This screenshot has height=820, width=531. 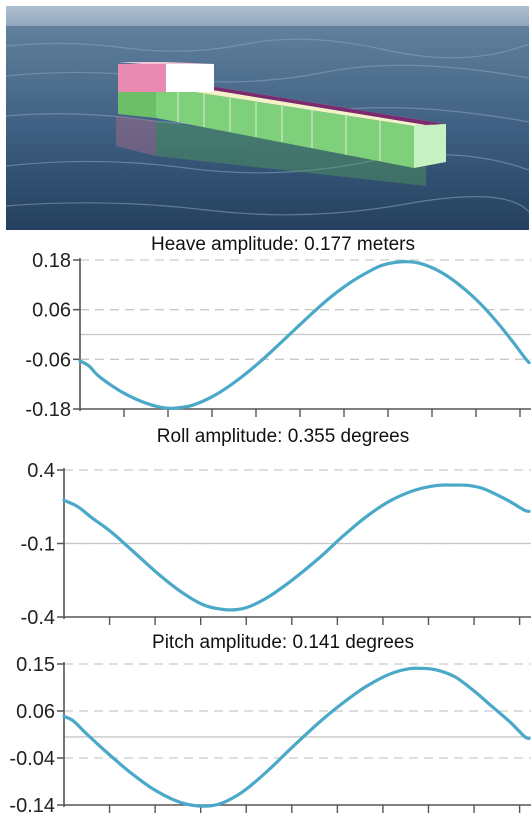 I want to click on bridge-side, so click(x=190, y=78).